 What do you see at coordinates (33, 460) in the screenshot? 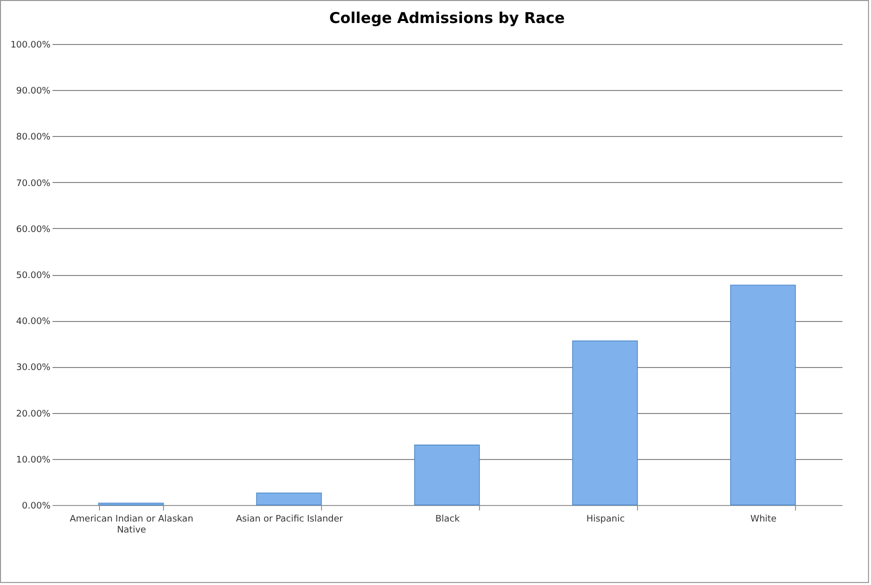
I see `y-tick-label: 10.00%` at bounding box center [33, 460].